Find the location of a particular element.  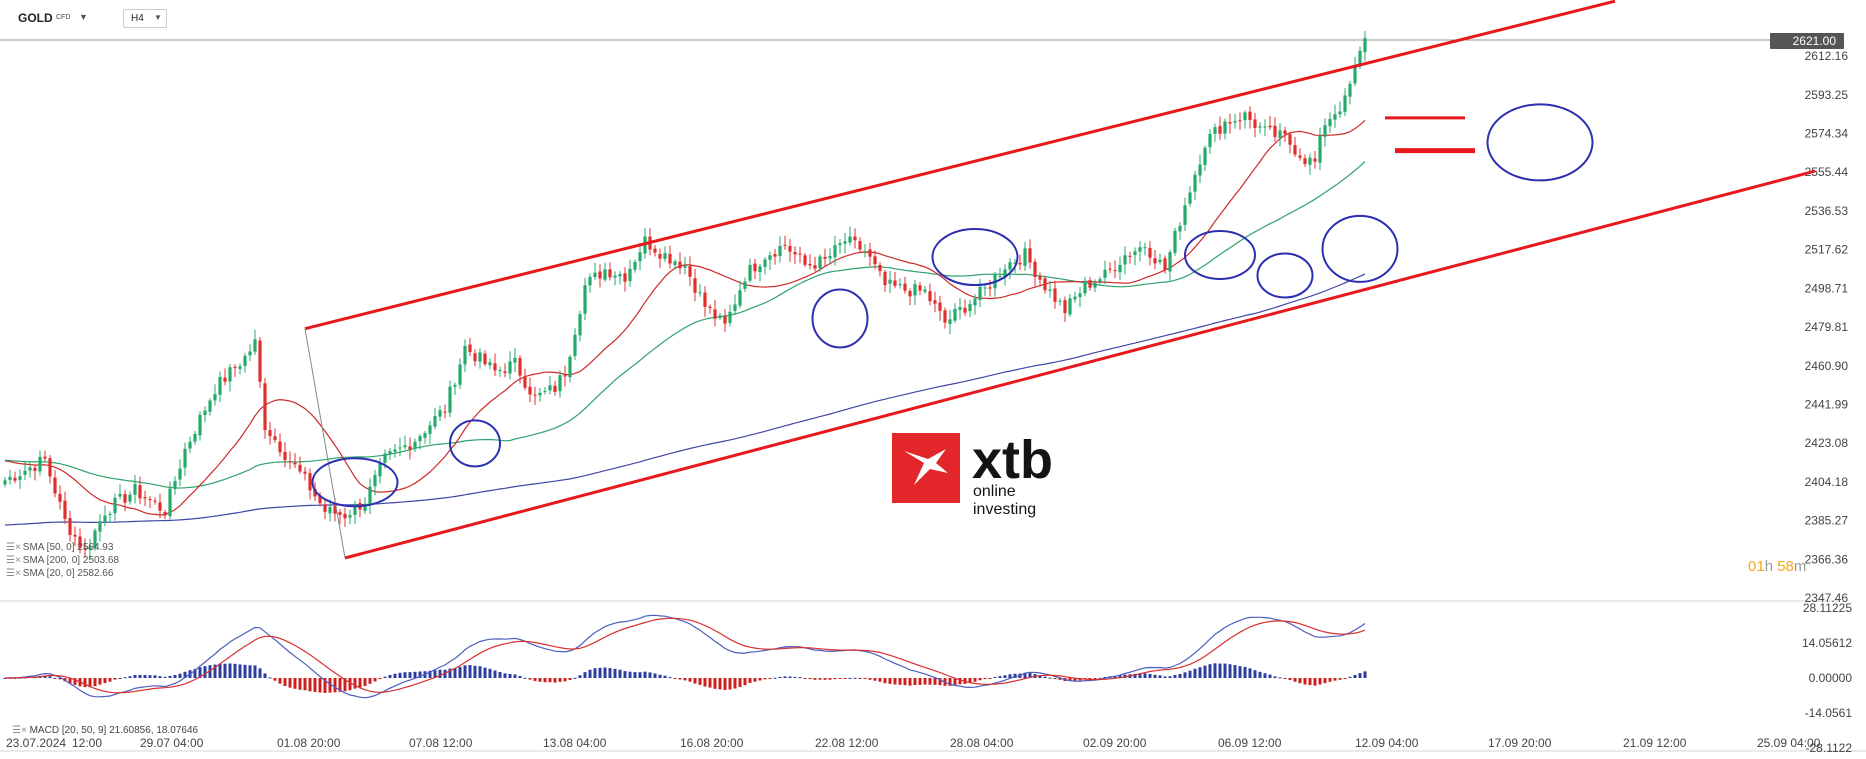

time-tick-label: 06.09 12:00 is located at coordinates (1250, 743).